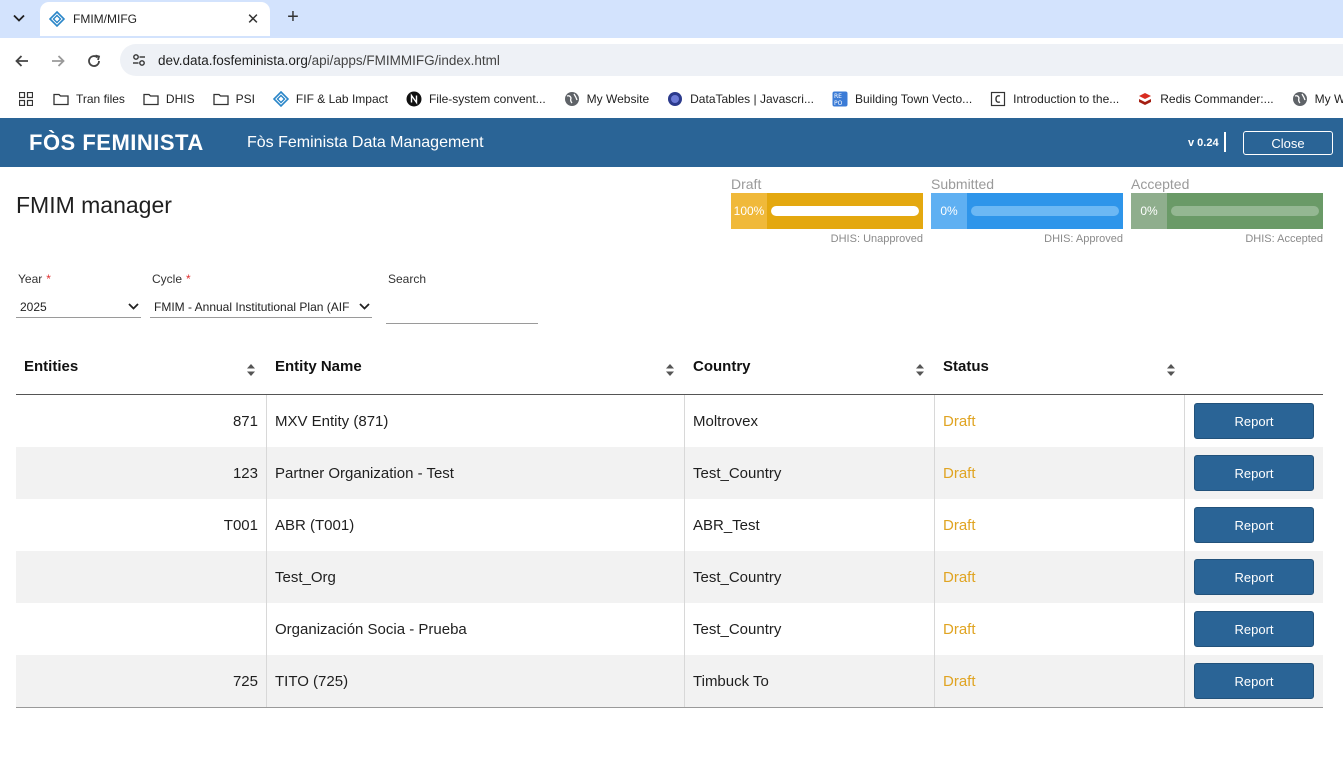 This screenshot has height=760, width=1343. What do you see at coordinates (155, 19) in the screenshot?
I see `browser-tab-active: FMIM/MIFG ✕` at bounding box center [155, 19].